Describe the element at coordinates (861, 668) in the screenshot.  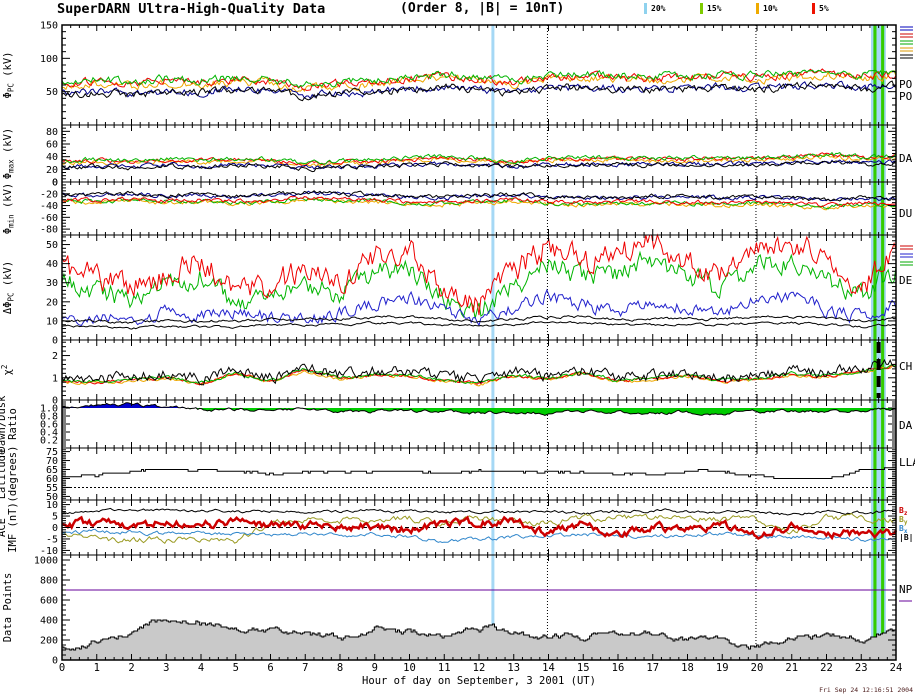
I see `xtick-label: 23` at that location.